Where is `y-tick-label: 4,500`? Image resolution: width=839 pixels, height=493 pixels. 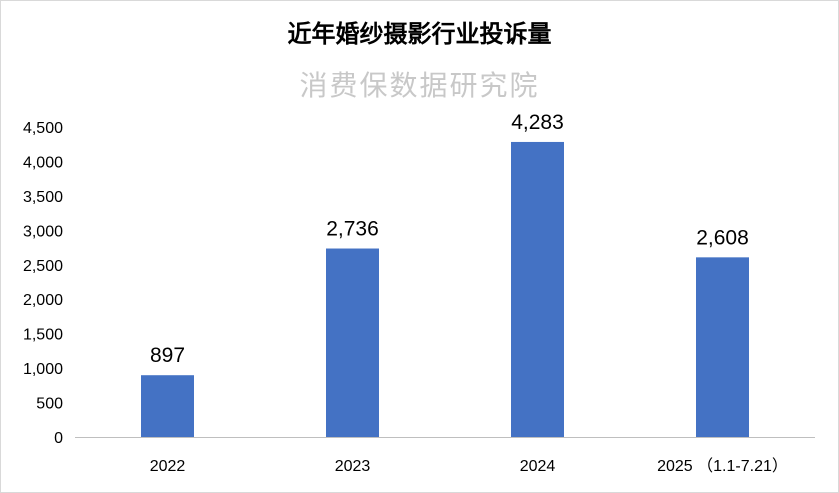 y-tick-label: 4,500 is located at coordinates (43, 128).